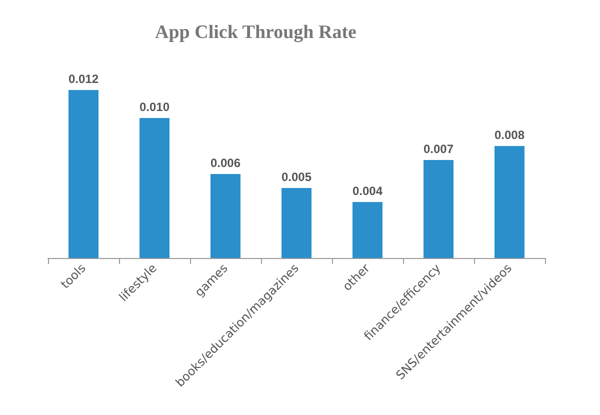 Image resolution: width=600 pixels, height=415 pixels. Describe the element at coordinates (296, 177) in the screenshot. I see `data-label: 0.005` at that location.